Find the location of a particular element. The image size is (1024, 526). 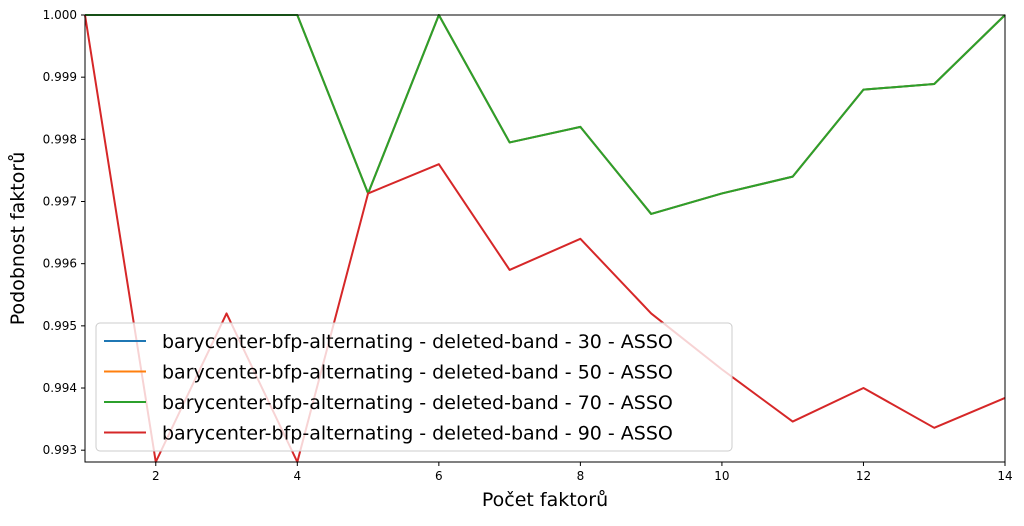

x-axis-label: Počet faktorů is located at coordinates (545, 500).